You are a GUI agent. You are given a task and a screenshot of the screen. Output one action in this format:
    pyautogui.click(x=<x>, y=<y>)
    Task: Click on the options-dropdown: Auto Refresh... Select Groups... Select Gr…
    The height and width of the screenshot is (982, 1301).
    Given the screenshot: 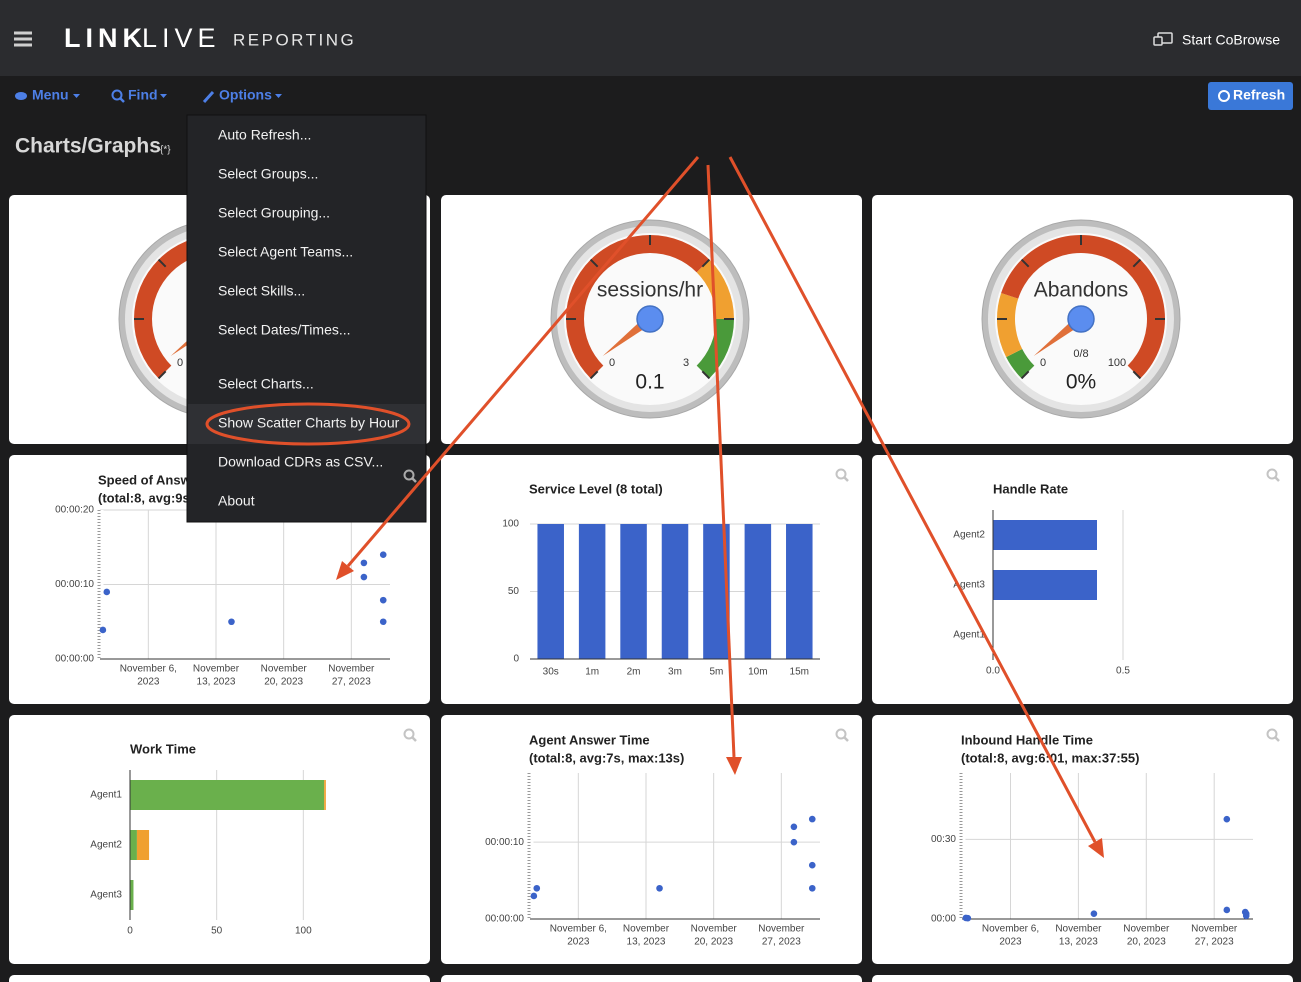 What is the action you would take?
    pyautogui.click(x=306, y=318)
    